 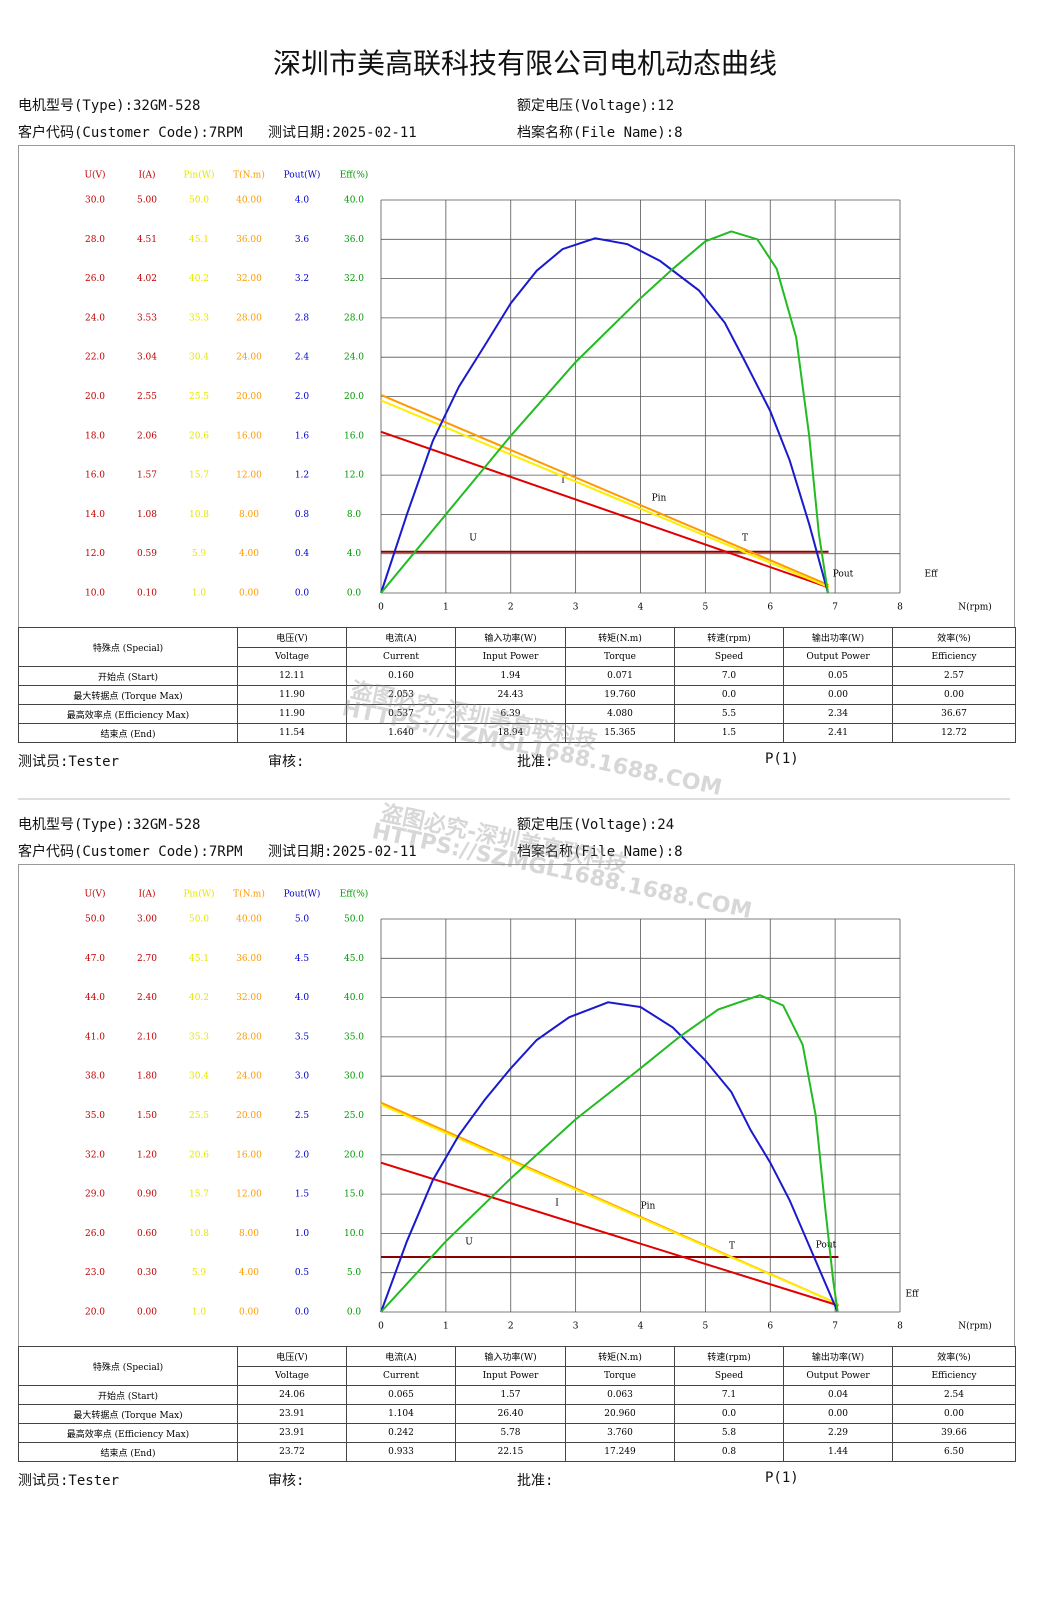 What do you see at coordinates (354, 998) in the screenshot?
I see `y-tick-label: 40.0` at bounding box center [354, 998].